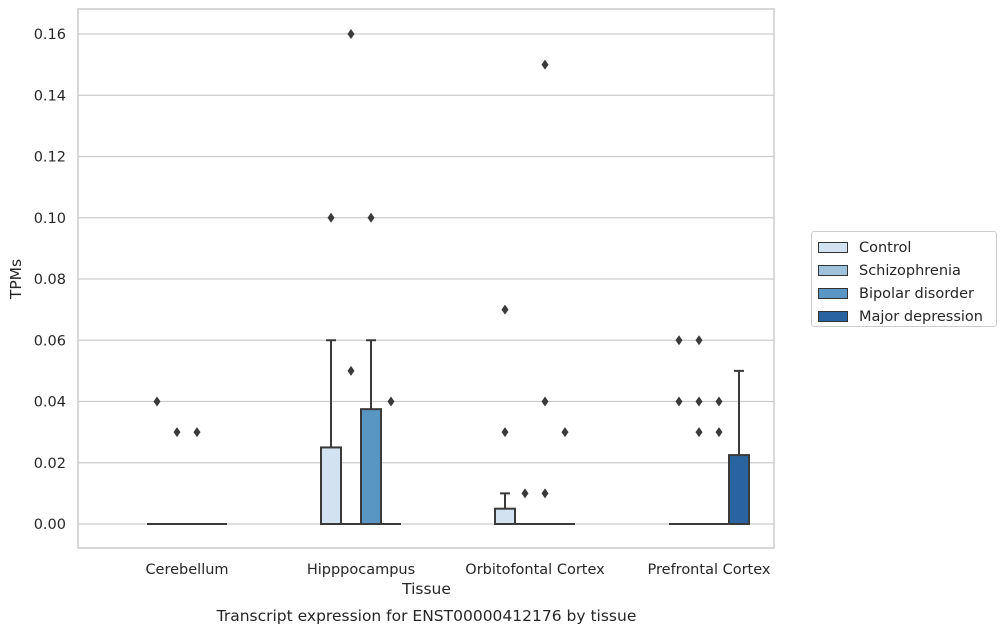 This screenshot has width=1007, height=634. I want to click on y-tick-label: 0.16, so click(50, 35).